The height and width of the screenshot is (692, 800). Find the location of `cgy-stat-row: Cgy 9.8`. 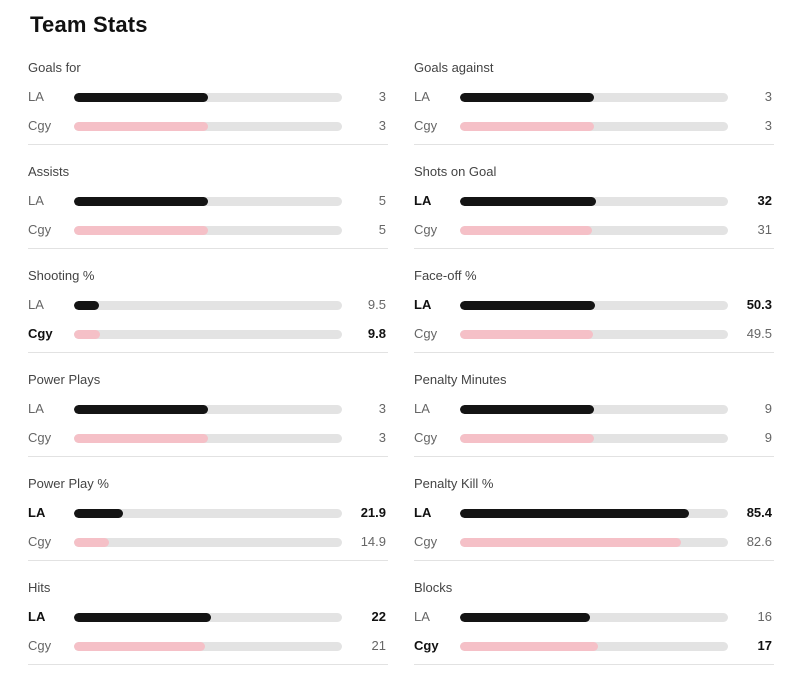

cgy-stat-row: Cgy 9.8 is located at coordinates (208, 334).